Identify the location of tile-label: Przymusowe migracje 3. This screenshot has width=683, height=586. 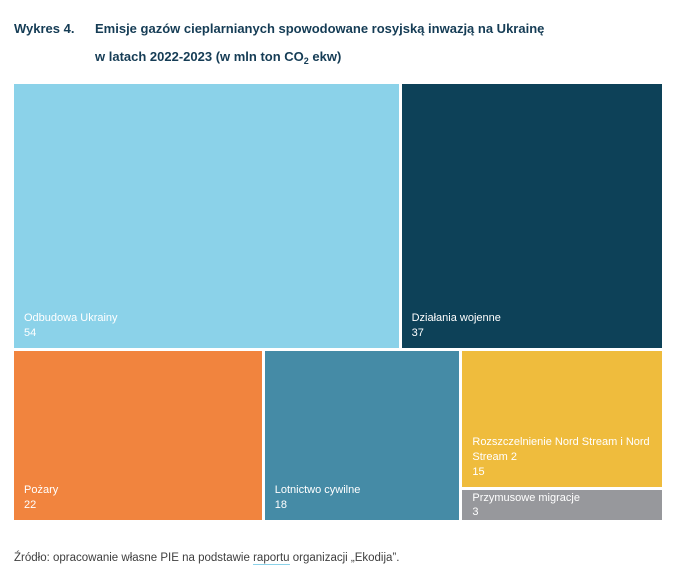
(563, 505).